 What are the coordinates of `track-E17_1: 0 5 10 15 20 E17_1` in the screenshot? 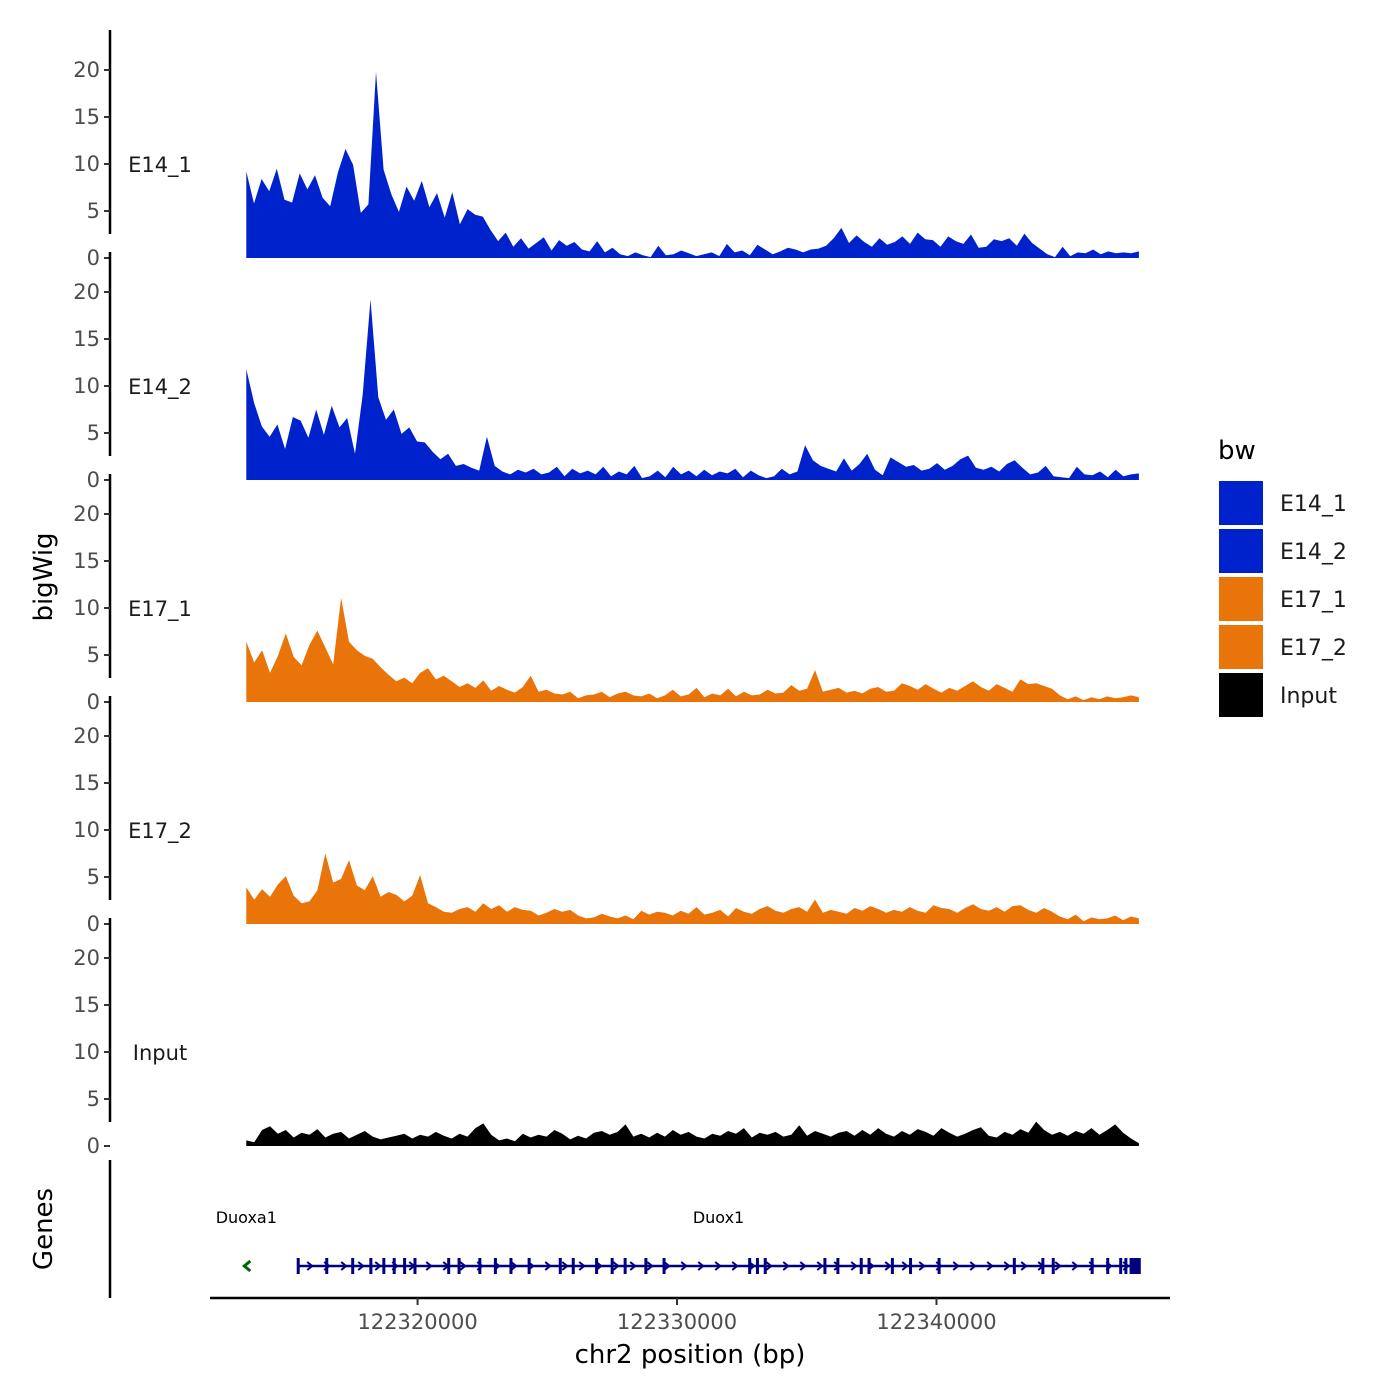 It's located at (606, 594).